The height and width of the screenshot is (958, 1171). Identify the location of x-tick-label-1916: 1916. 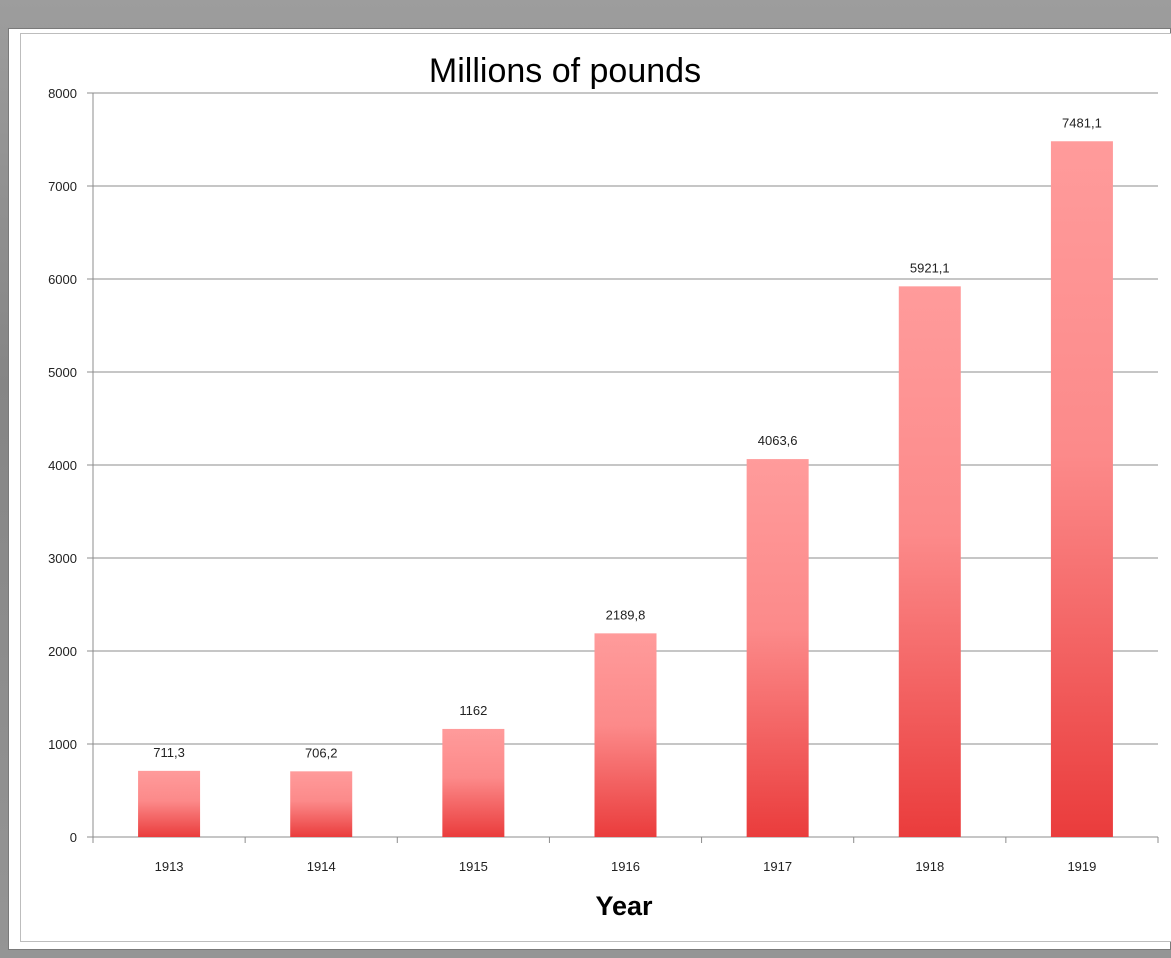
(625, 866).